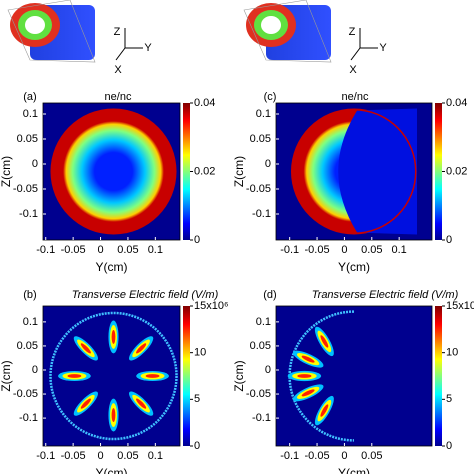 Image resolution: width=474 pixels, height=474 pixels. I want to click on panel-label: (c), so click(270, 97).